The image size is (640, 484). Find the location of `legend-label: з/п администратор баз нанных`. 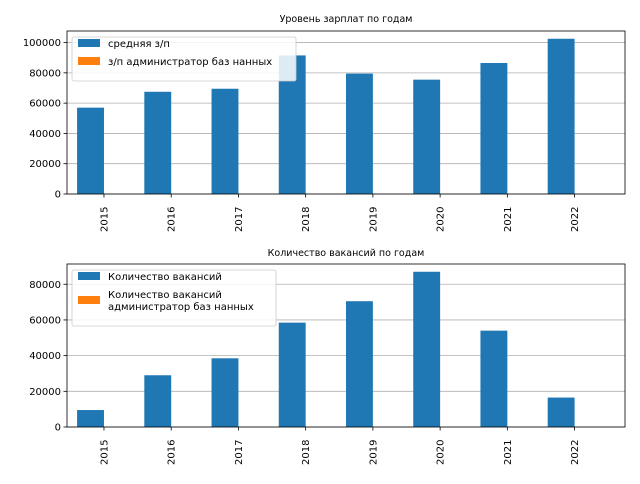

legend-label: з/п администратор баз нанных is located at coordinates (190, 62).